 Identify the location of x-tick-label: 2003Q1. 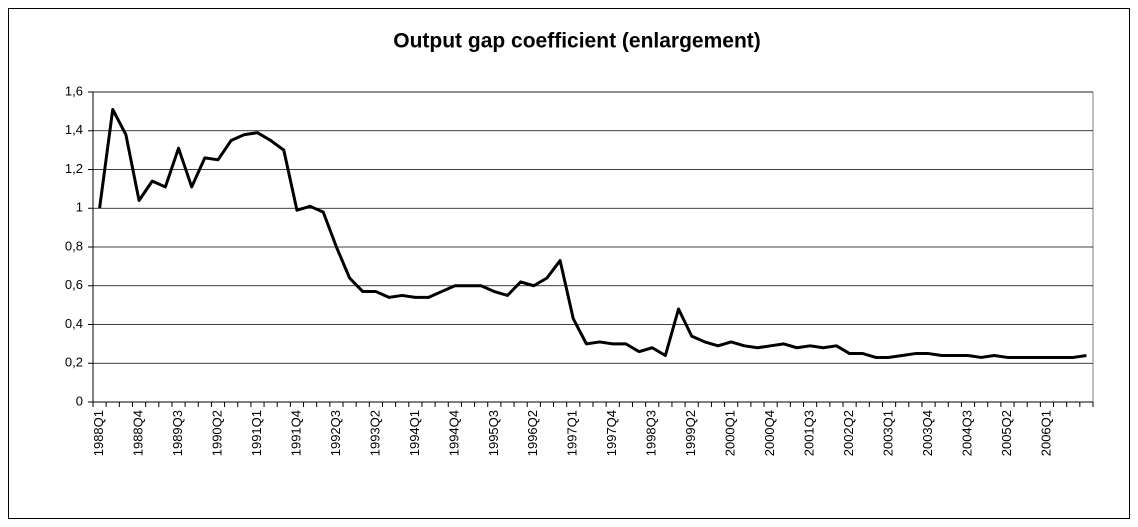
(887, 433).